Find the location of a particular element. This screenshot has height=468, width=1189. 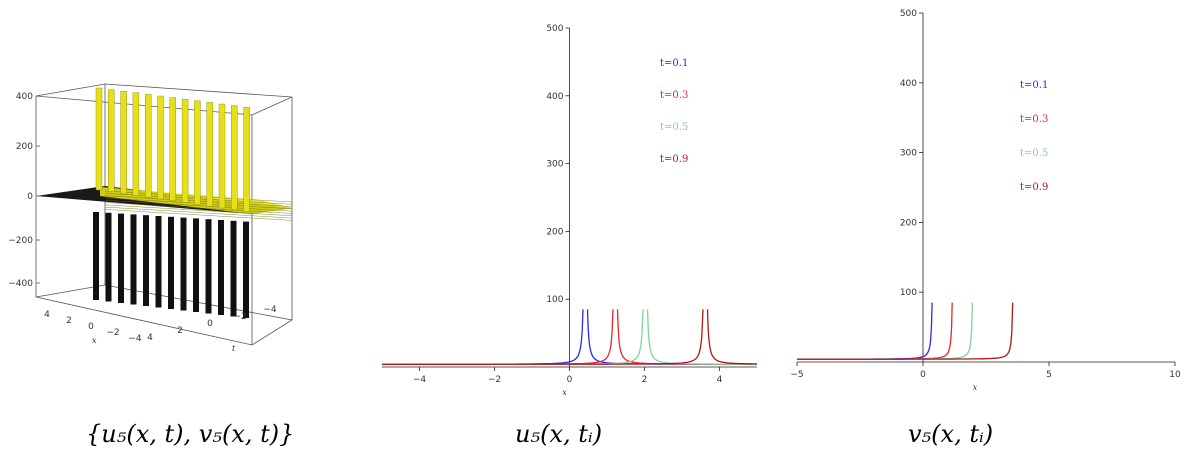

t-tick-label: 0 is located at coordinates (210, 324).